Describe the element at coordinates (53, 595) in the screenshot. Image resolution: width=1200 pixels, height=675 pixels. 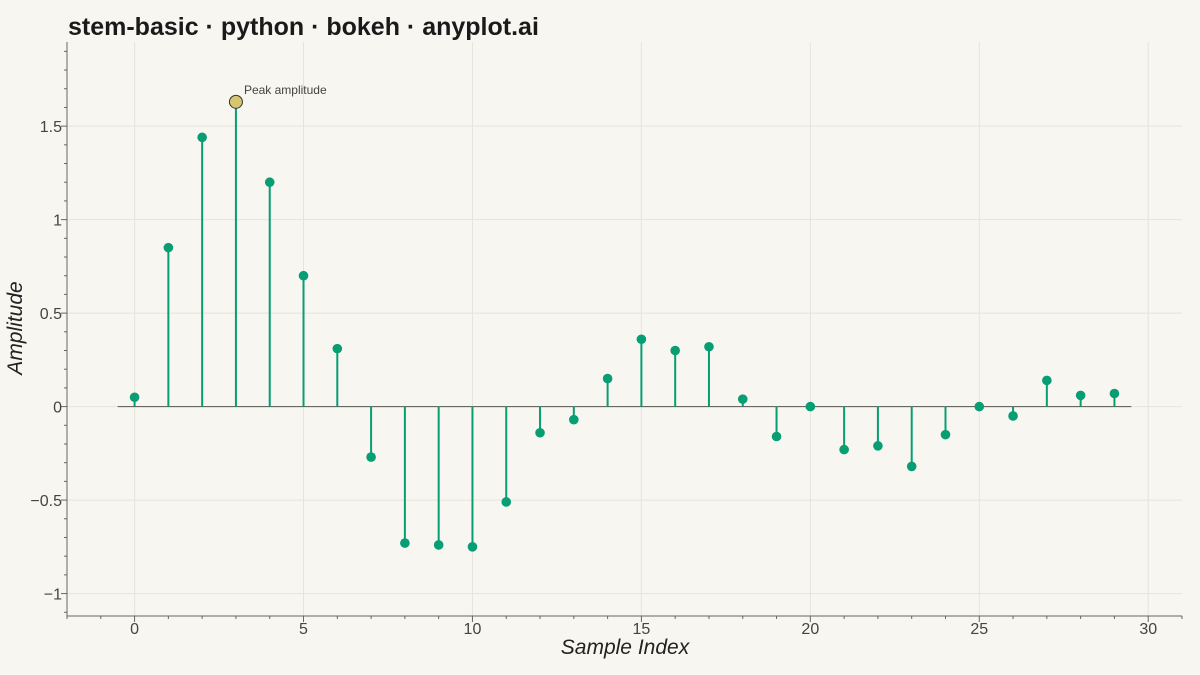
I see `y-tick-label: −1` at that location.